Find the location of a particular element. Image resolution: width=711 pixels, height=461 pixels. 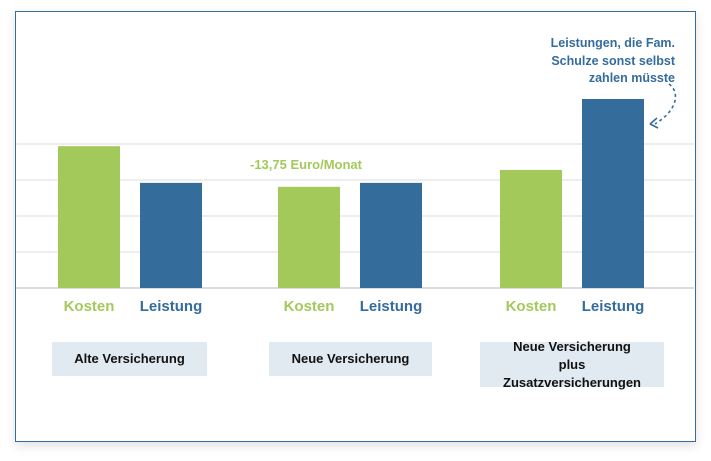

arrowhead-icon is located at coordinates (654, 123).